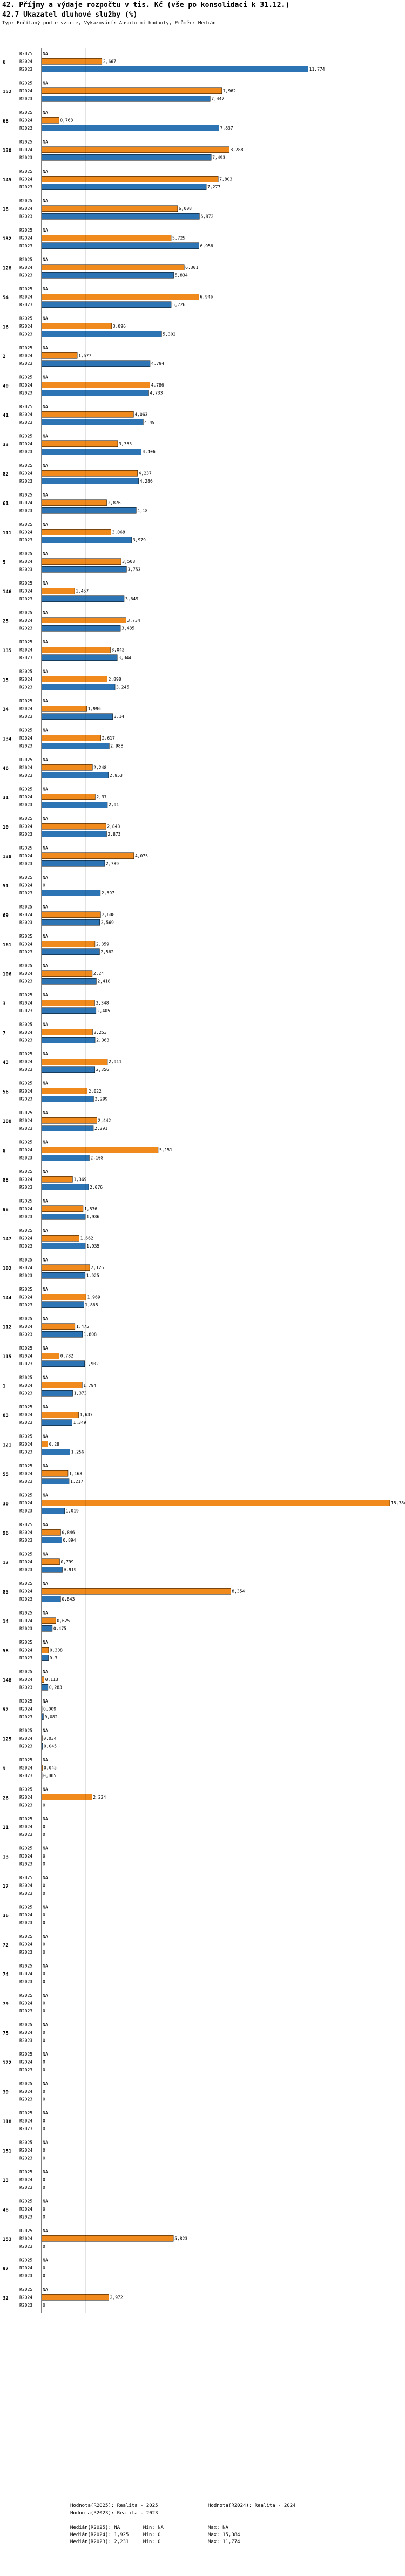 This screenshot has width=405, height=2576. What do you see at coordinates (50, 1776) in the screenshot?
I see `value-label: 0,005` at bounding box center [50, 1776].